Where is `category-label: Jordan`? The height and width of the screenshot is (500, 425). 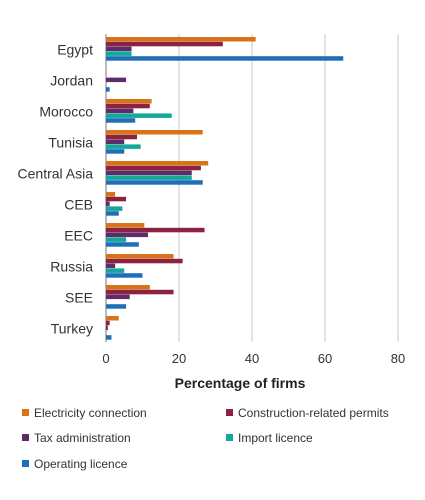 category-label: Jordan is located at coordinates (71, 81).